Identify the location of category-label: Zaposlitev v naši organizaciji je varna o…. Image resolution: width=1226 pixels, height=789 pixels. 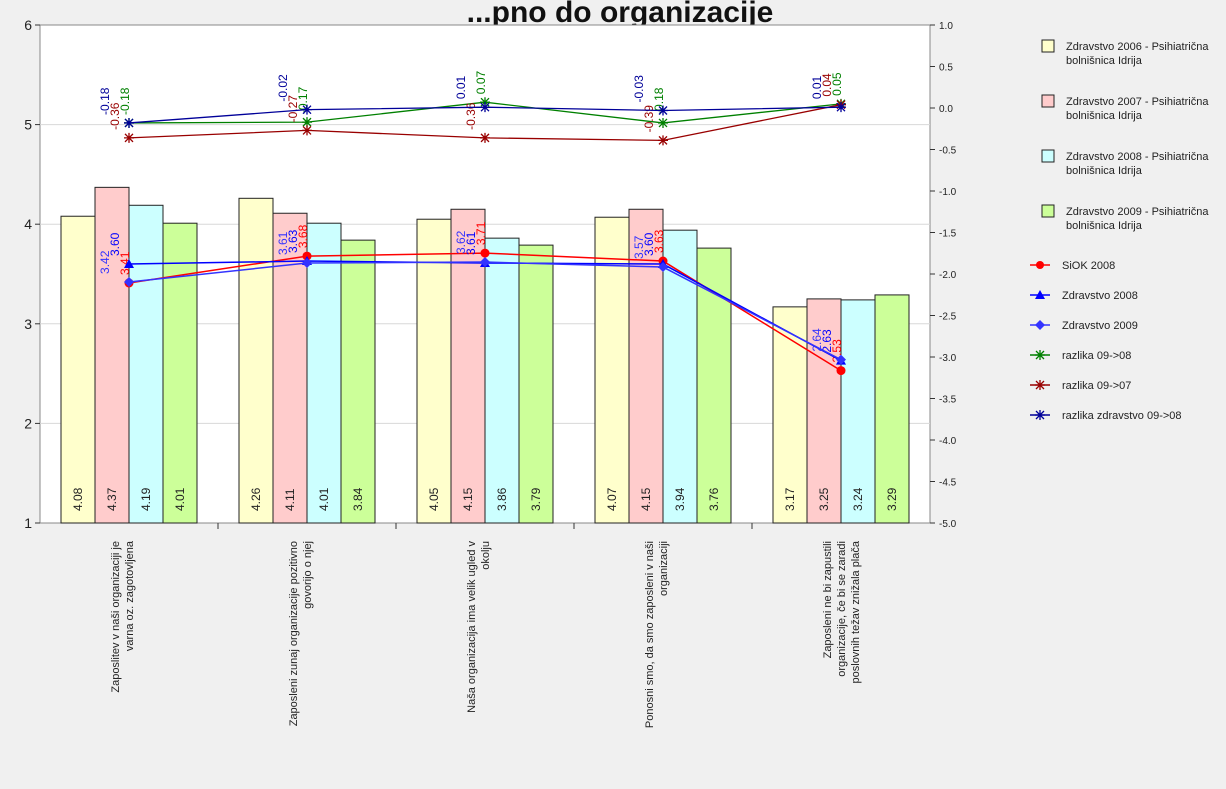
(123, 616).